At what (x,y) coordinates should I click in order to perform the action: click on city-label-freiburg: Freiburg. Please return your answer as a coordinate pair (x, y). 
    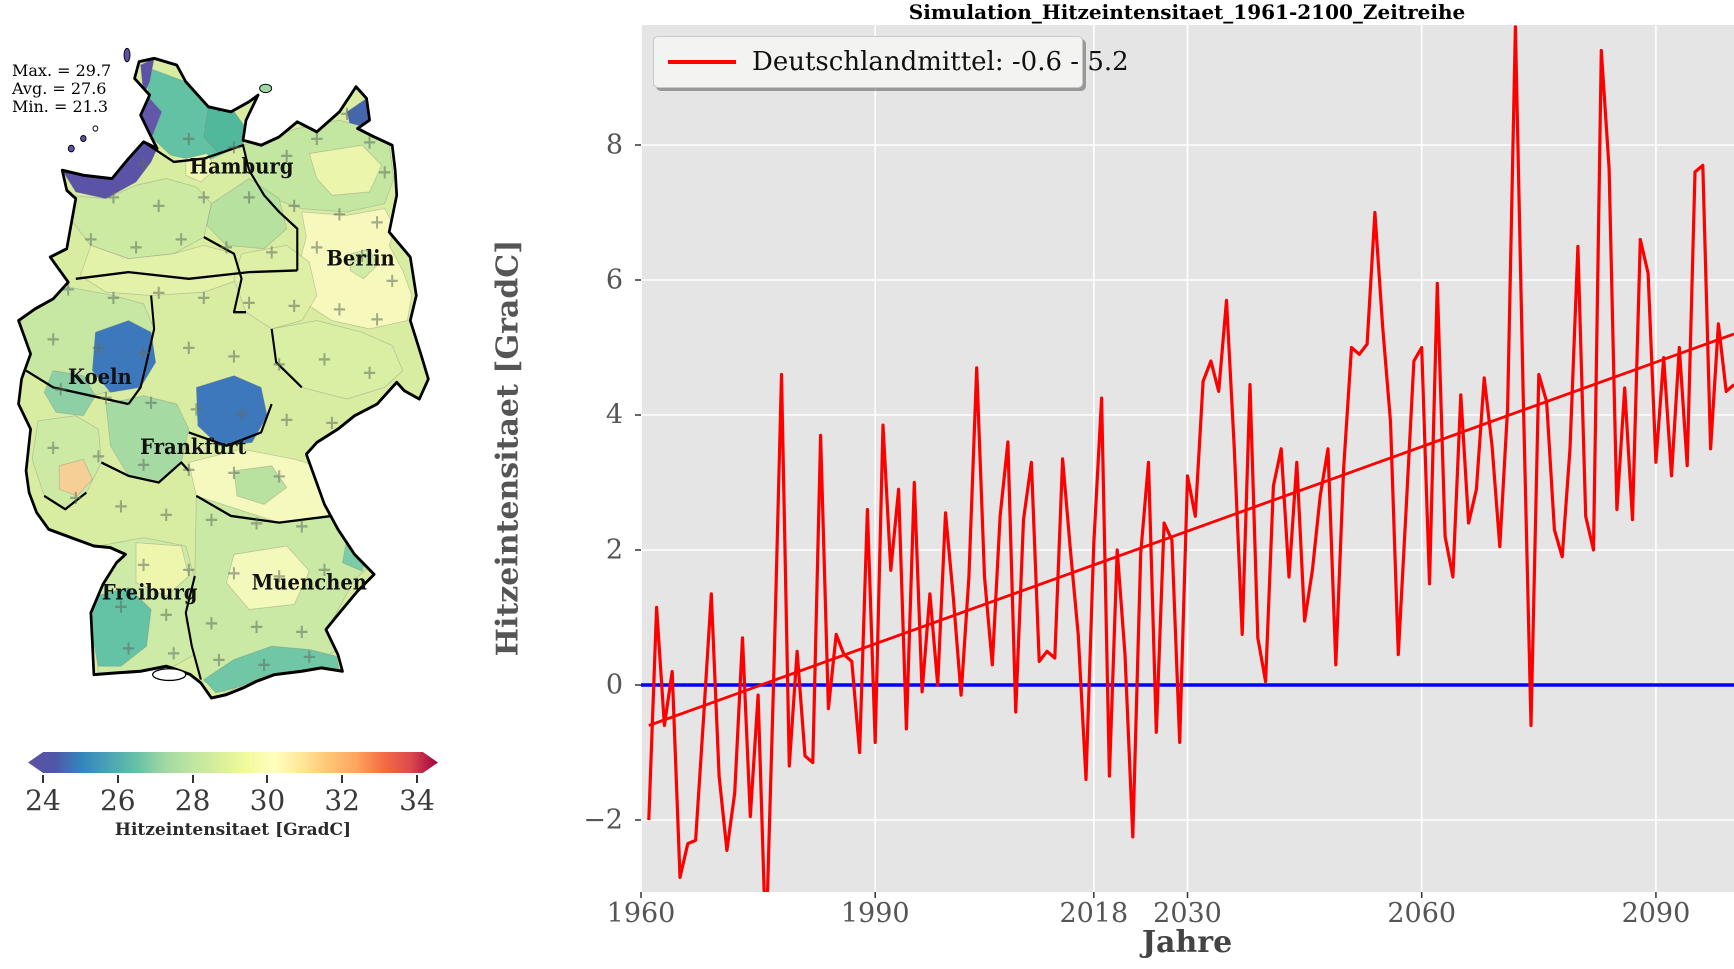
    Looking at the image, I should click on (150, 591).